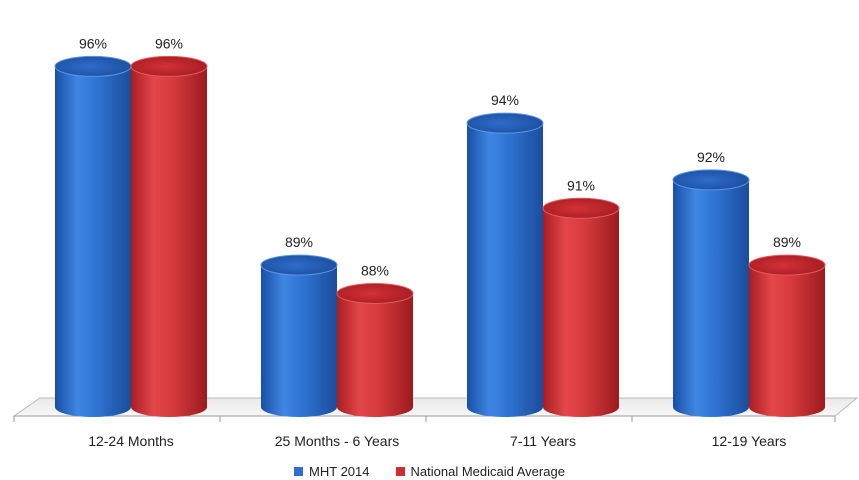  Describe the element at coordinates (298, 471) in the screenshot. I see `legend-swatch-mht` at that location.